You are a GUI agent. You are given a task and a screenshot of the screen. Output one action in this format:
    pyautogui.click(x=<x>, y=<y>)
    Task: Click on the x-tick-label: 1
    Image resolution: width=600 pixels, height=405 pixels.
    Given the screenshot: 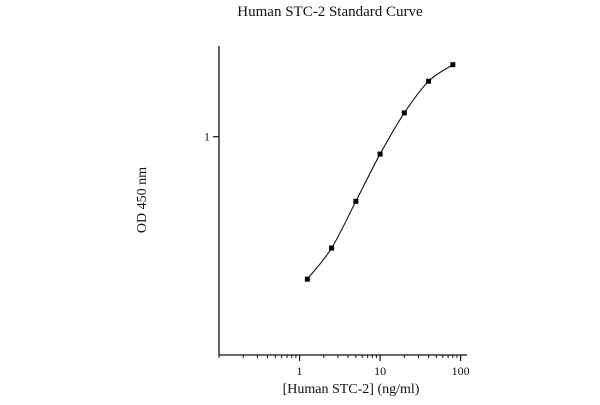 What is the action you would take?
    pyautogui.click(x=300, y=371)
    